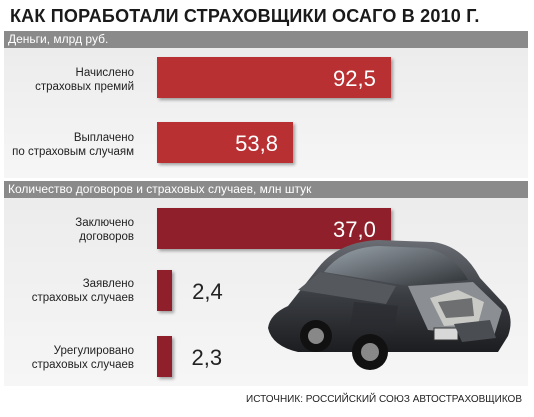  I want to click on section-header-money: Деньги, млрд руб., so click(266, 39).